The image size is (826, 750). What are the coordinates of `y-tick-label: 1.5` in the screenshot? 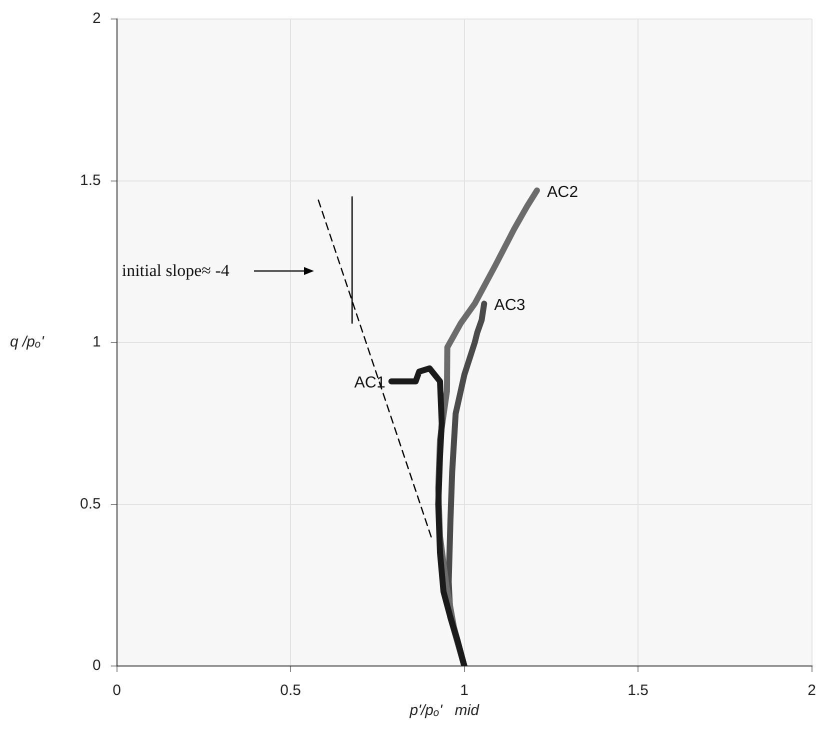 It's located at (90, 180).